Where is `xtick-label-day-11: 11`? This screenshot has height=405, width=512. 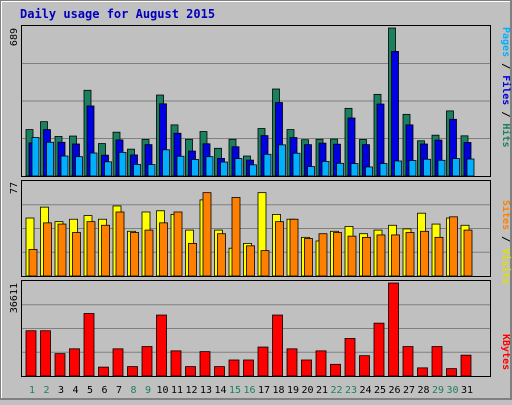
xtick-label-day-11: 11 is located at coordinates (177, 390).